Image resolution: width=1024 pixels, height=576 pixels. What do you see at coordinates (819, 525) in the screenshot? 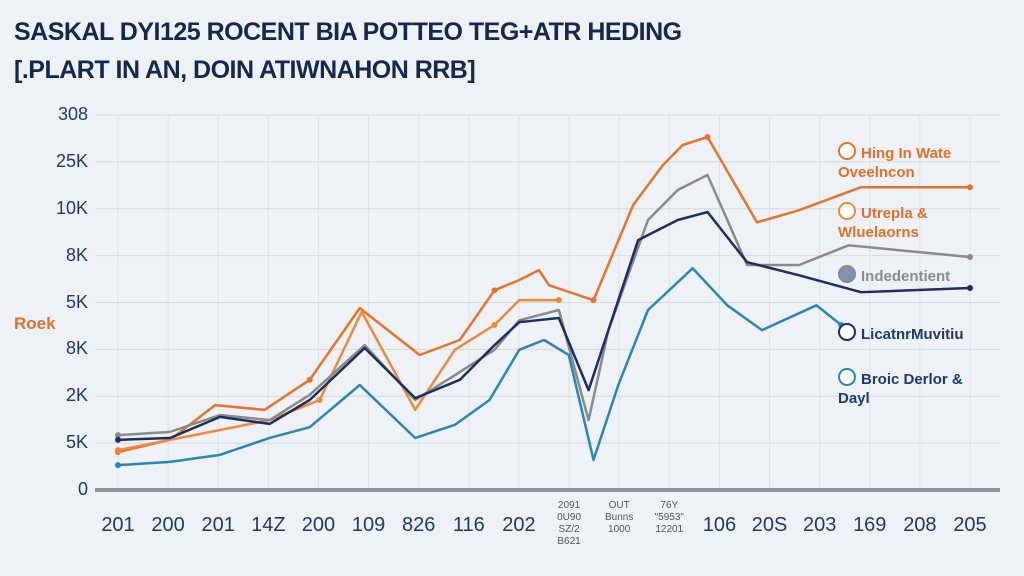
I see `x-tick-label: 203` at bounding box center [819, 525].